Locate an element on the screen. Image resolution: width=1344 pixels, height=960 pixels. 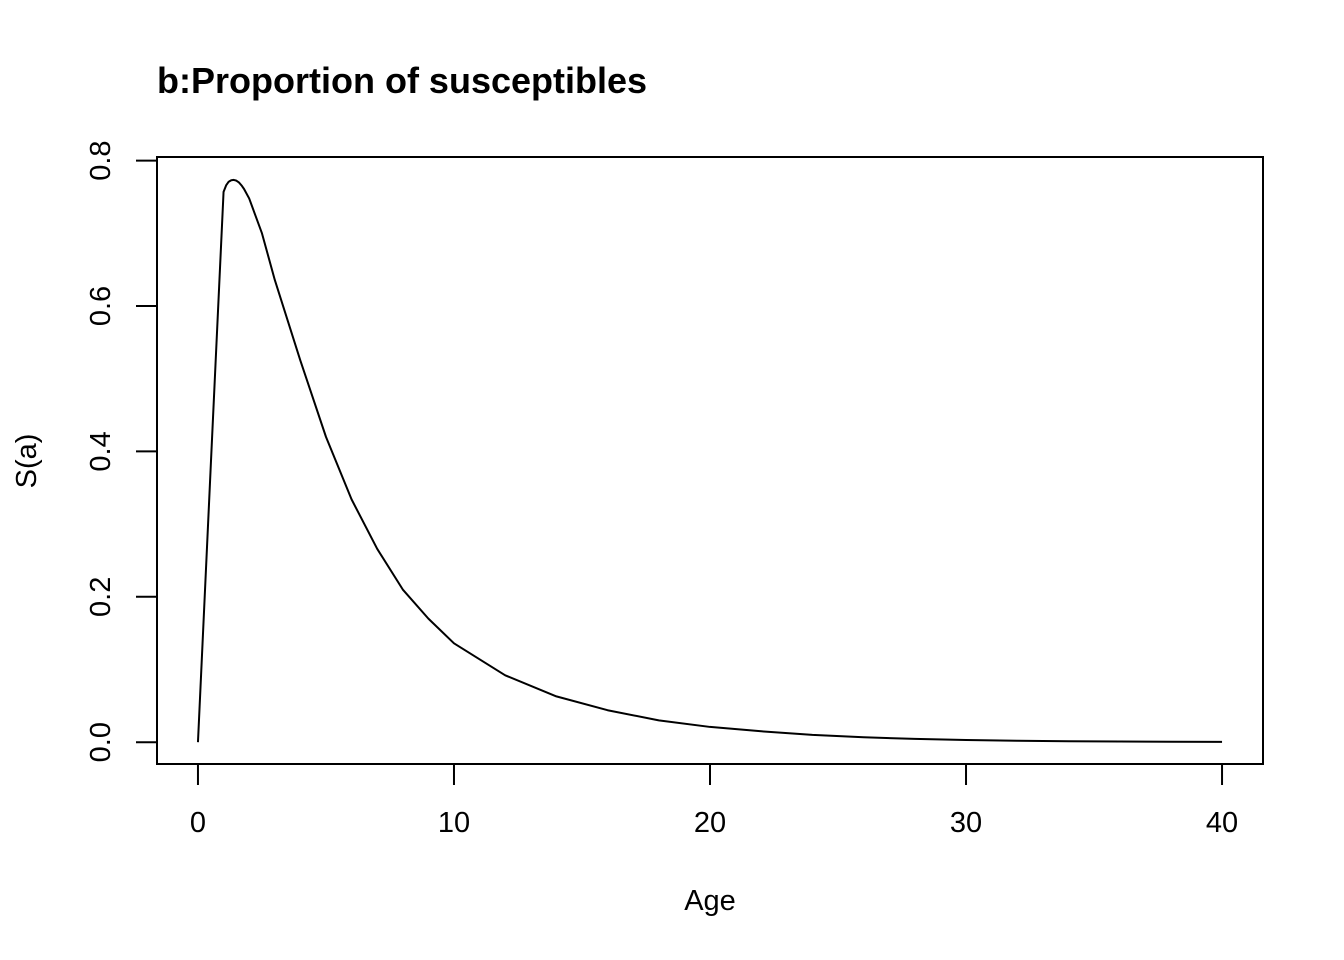
x-tick-label: 0 is located at coordinates (198, 823).